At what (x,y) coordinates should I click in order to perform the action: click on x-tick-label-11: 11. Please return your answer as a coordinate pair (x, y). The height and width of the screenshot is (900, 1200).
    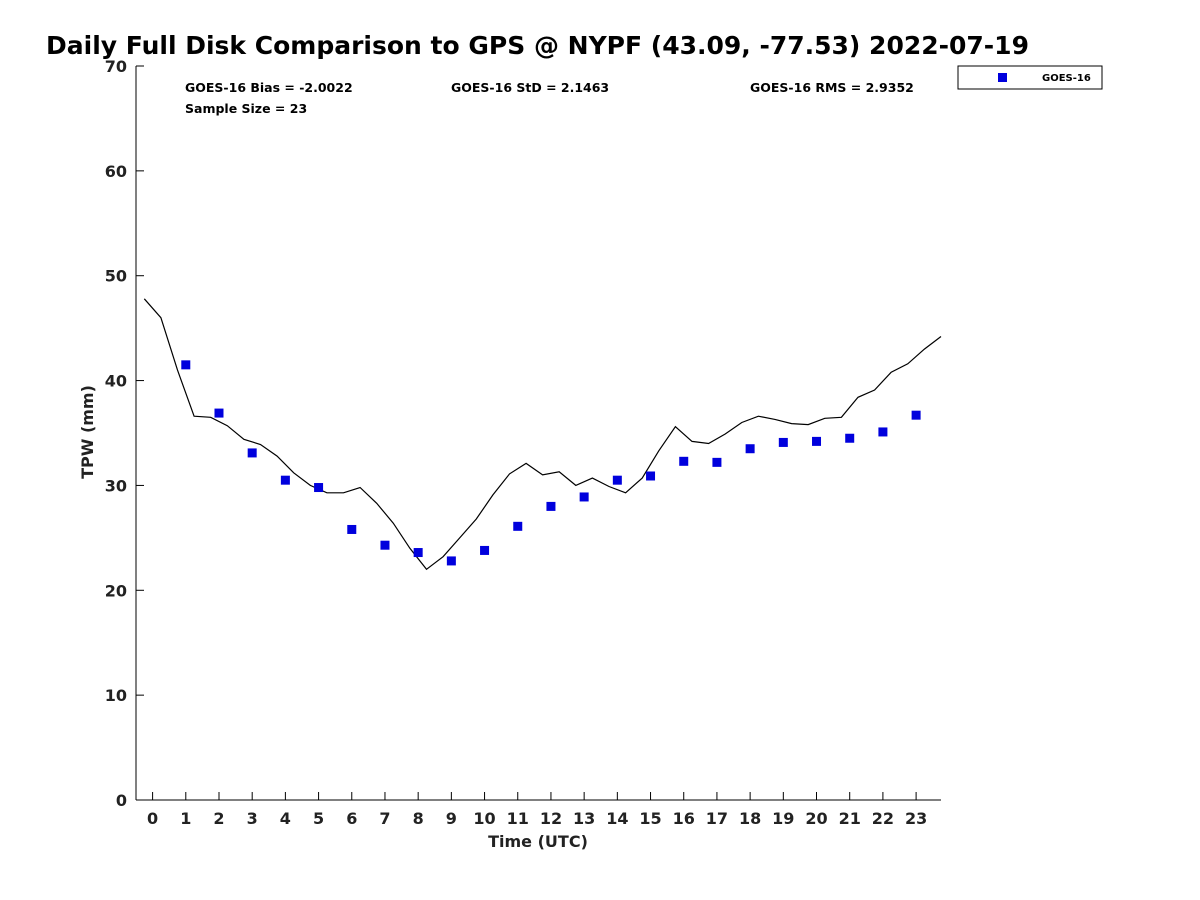
    Looking at the image, I should click on (518, 818).